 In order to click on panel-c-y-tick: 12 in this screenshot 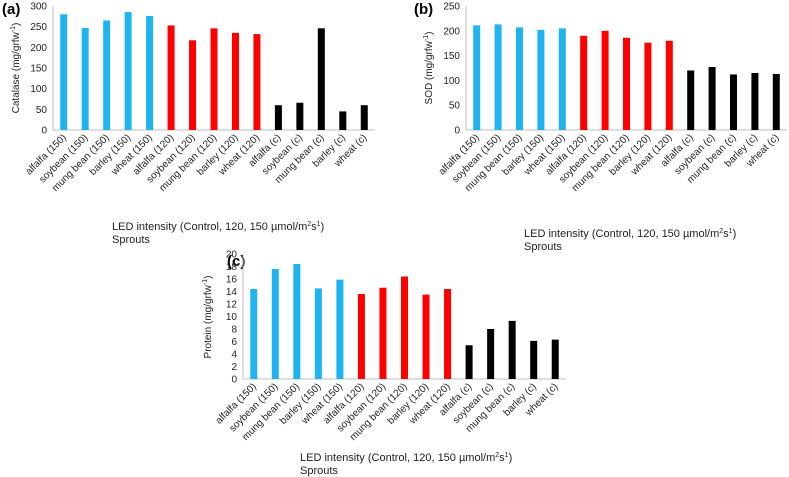, I will do `click(232, 305)`.